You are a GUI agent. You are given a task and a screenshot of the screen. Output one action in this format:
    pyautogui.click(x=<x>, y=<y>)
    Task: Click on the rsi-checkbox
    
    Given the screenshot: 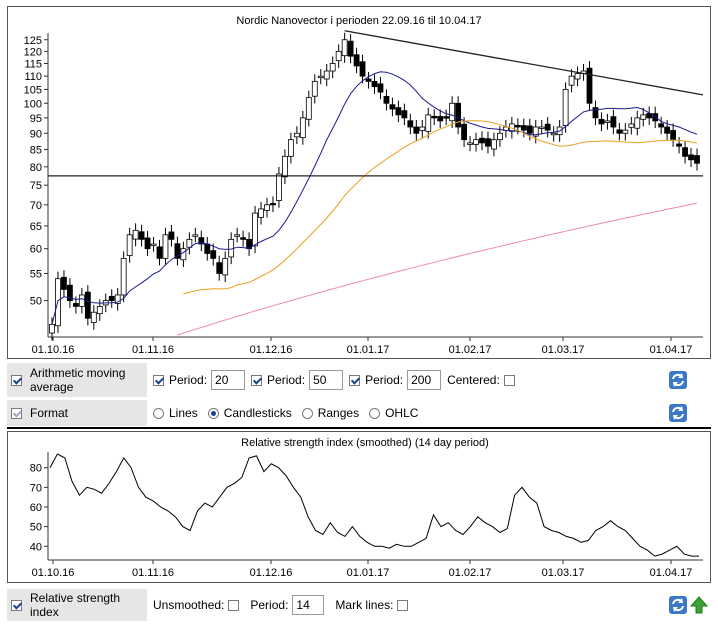 What is the action you would take?
    pyautogui.click(x=16, y=605)
    